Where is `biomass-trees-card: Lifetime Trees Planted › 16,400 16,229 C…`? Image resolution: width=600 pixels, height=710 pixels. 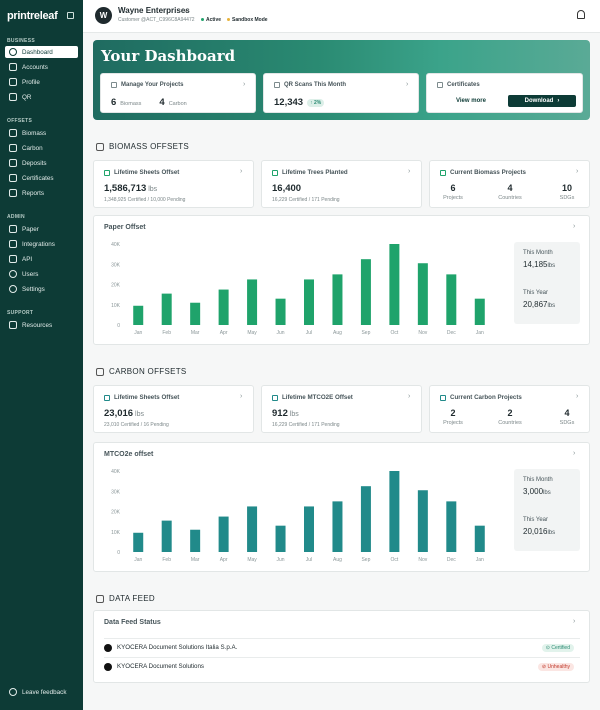 biomass-trees-card: Lifetime Trees Planted › 16,400 16,229 C… is located at coordinates (341, 184).